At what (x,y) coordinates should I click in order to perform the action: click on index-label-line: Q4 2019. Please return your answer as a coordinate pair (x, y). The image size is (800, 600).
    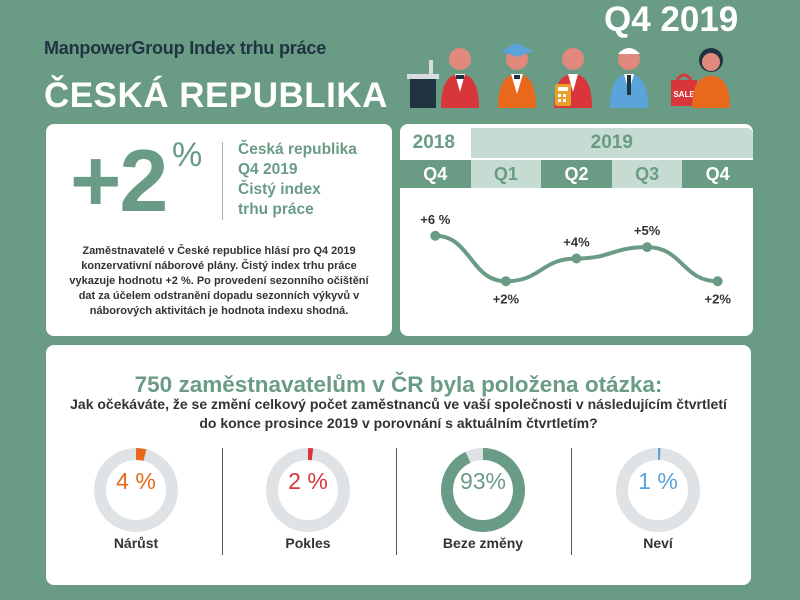
    Looking at the image, I should click on (268, 169).